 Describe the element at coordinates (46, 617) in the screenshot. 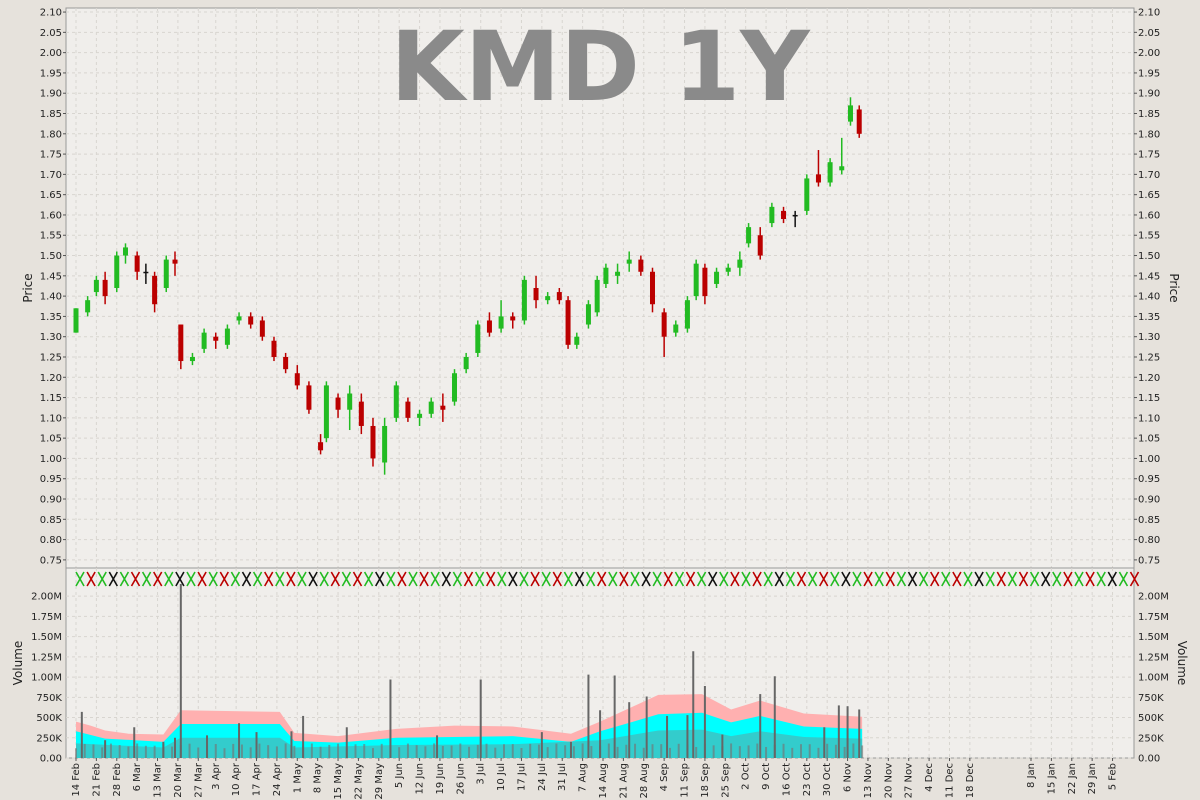

I see `volume-tick-left: 1.75M` at that location.